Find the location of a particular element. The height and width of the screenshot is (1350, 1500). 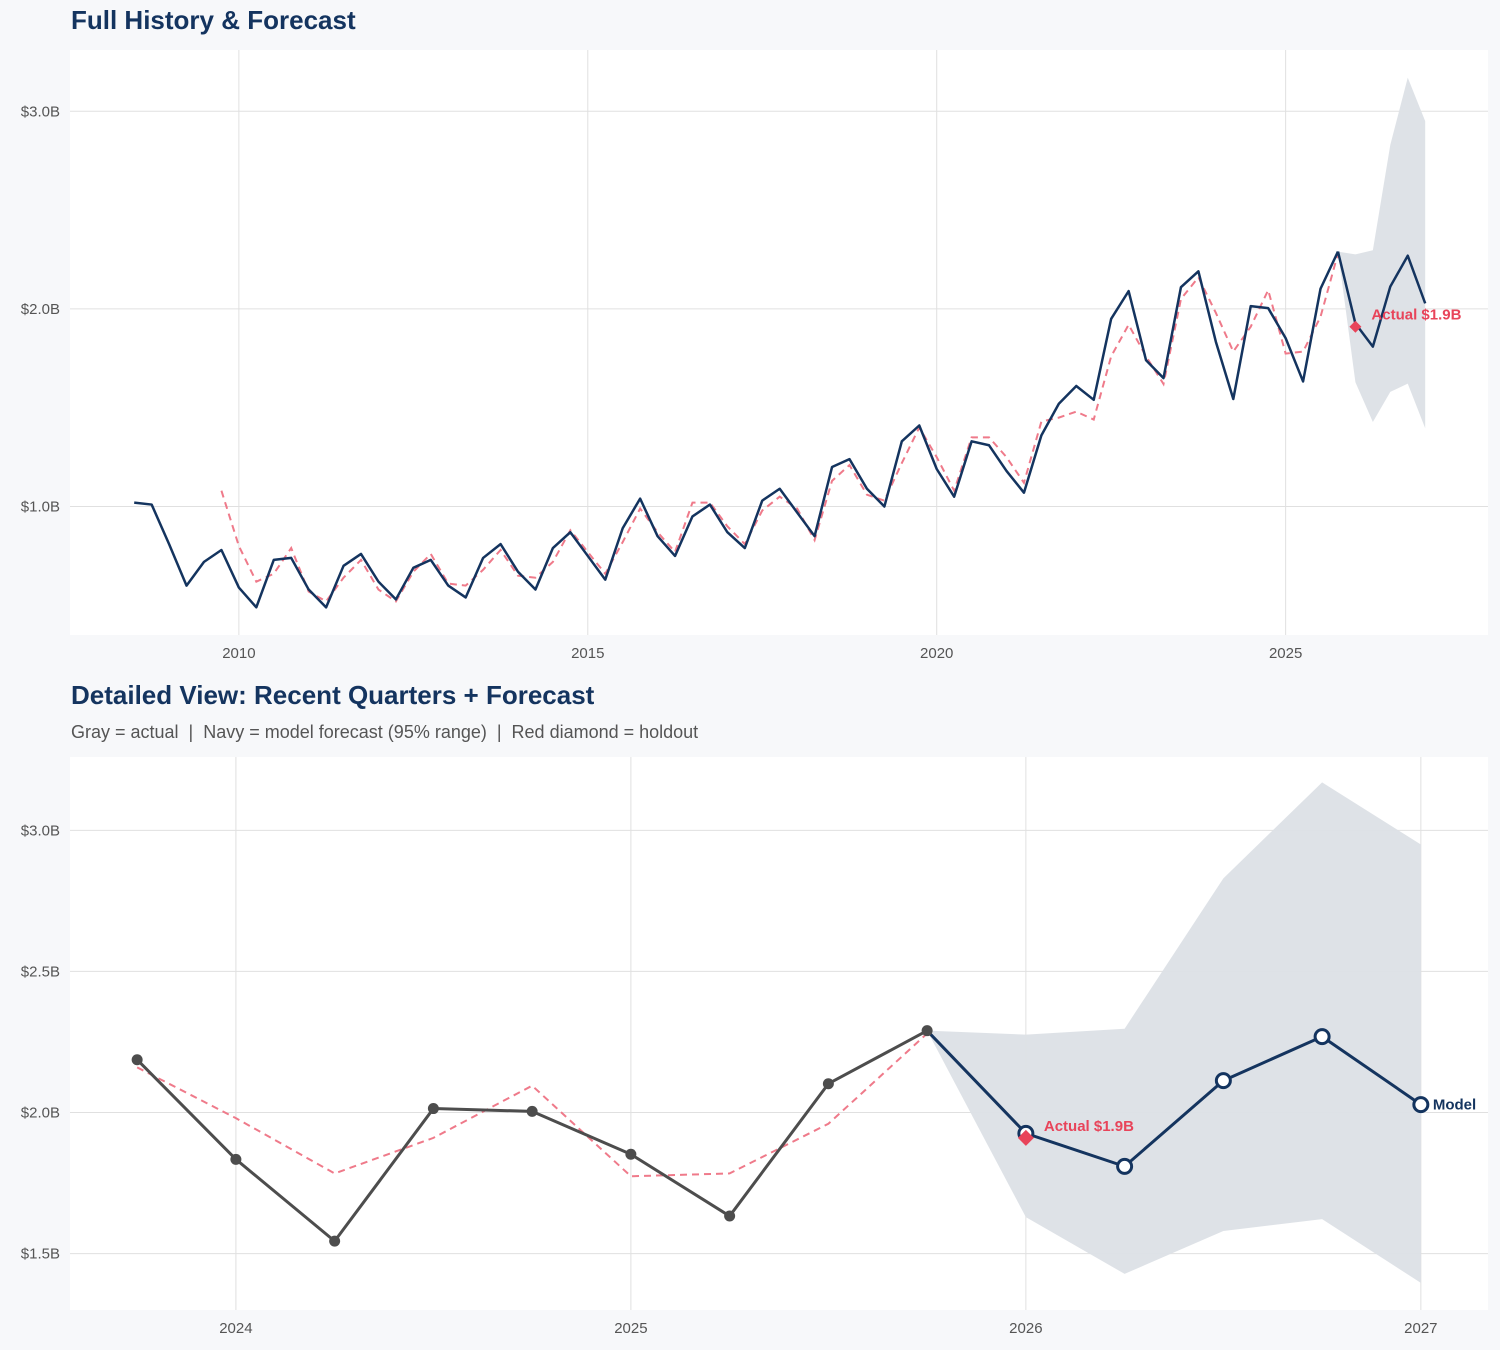

y-tick-label: $1.5B is located at coordinates (40, 1254).